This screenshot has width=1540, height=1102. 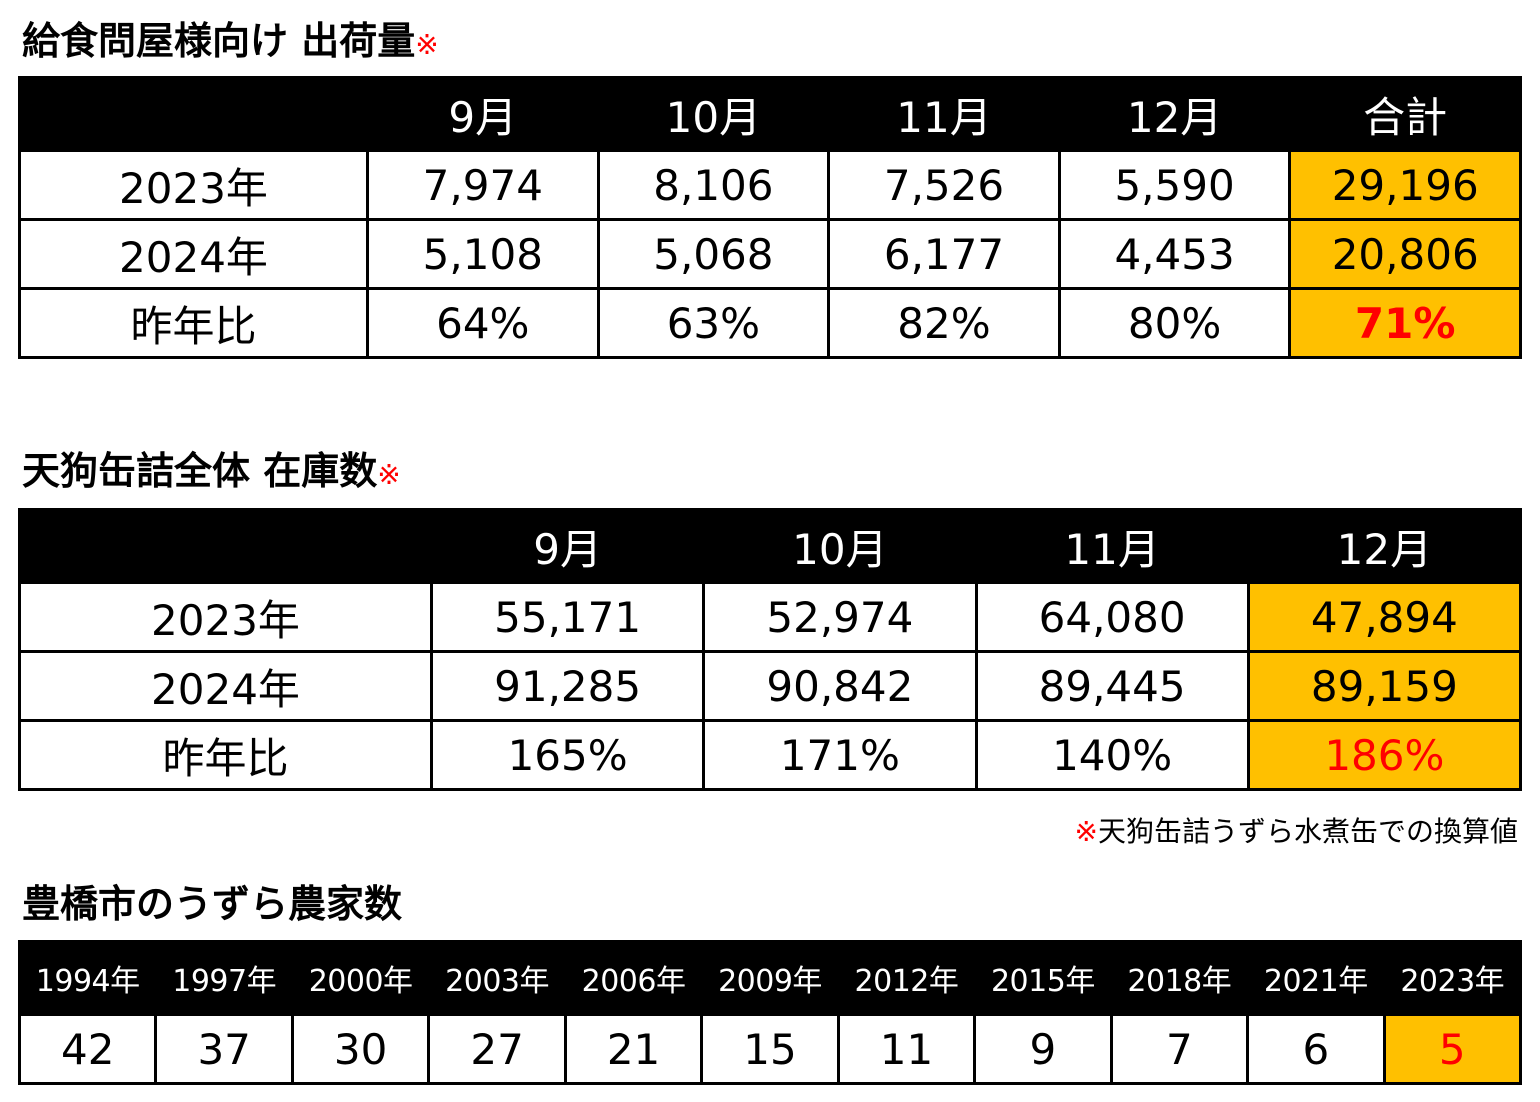 What do you see at coordinates (1384, 546) in the screenshot?
I see `inventory-header-dec: 12月` at bounding box center [1384, 546].